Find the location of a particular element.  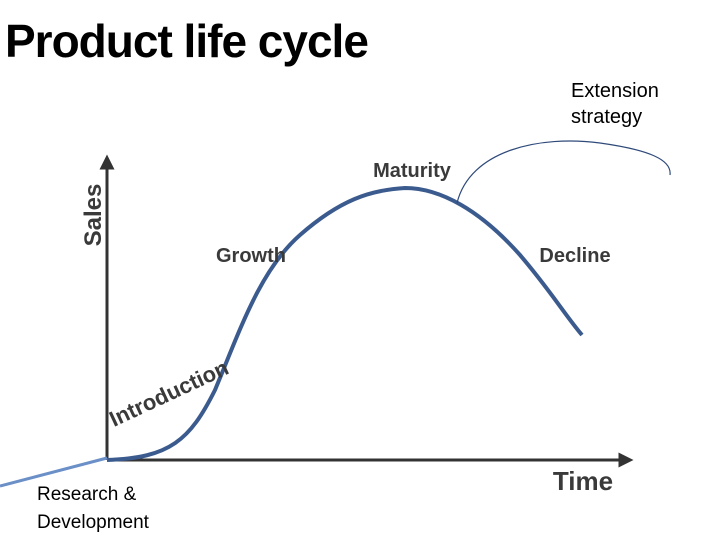

extension-arc is located at coordinates (563, 172).